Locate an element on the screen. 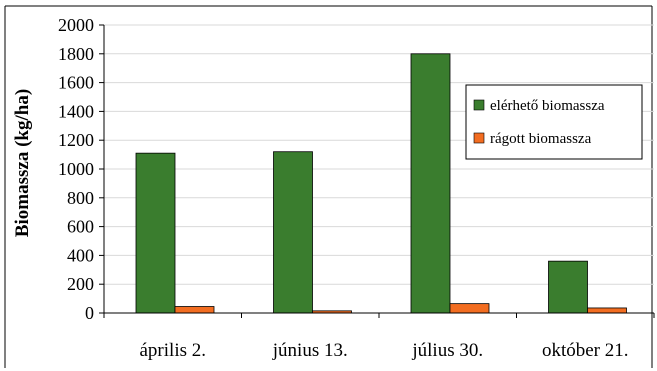  legend-label-available-biomass: elérhető biomassza is located at coordinates (547, 106).